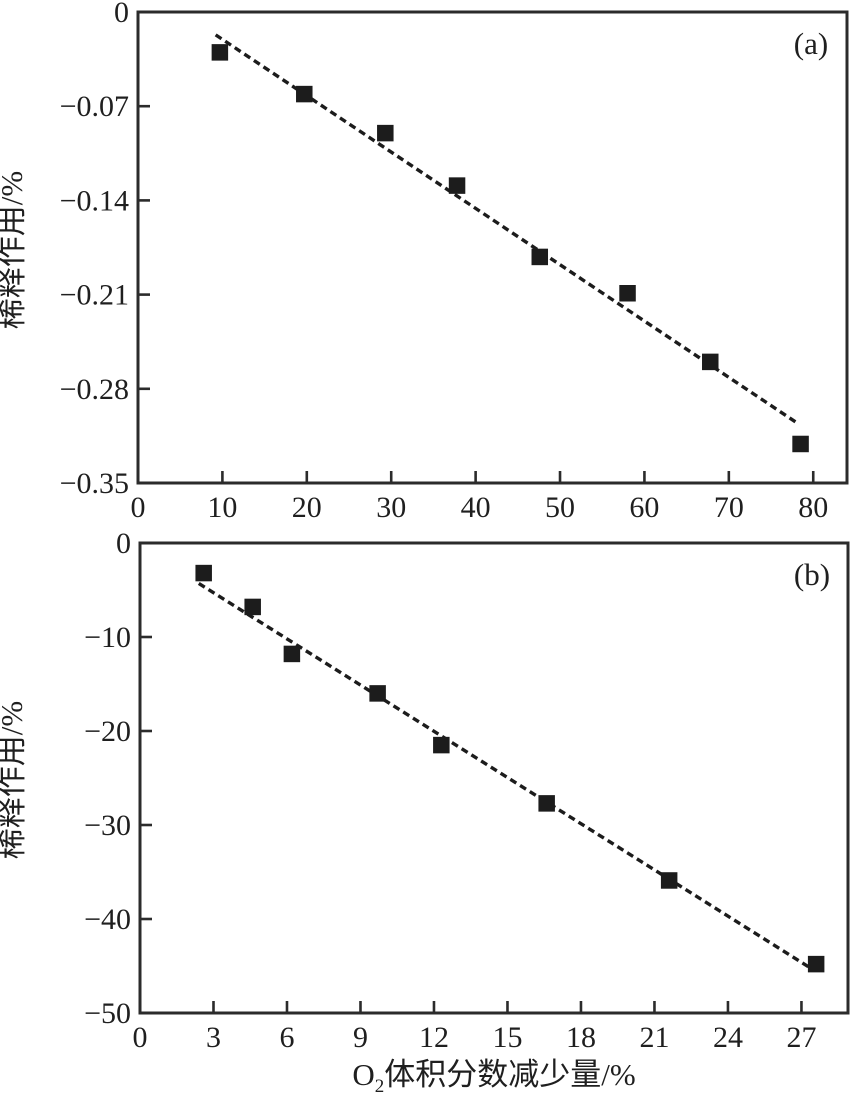 The width and height of the screenshot is (850, 1096). Describe the element at coordinates (94, 295) in the screenshot. I see `y-tick-label: −0.21` at that location.